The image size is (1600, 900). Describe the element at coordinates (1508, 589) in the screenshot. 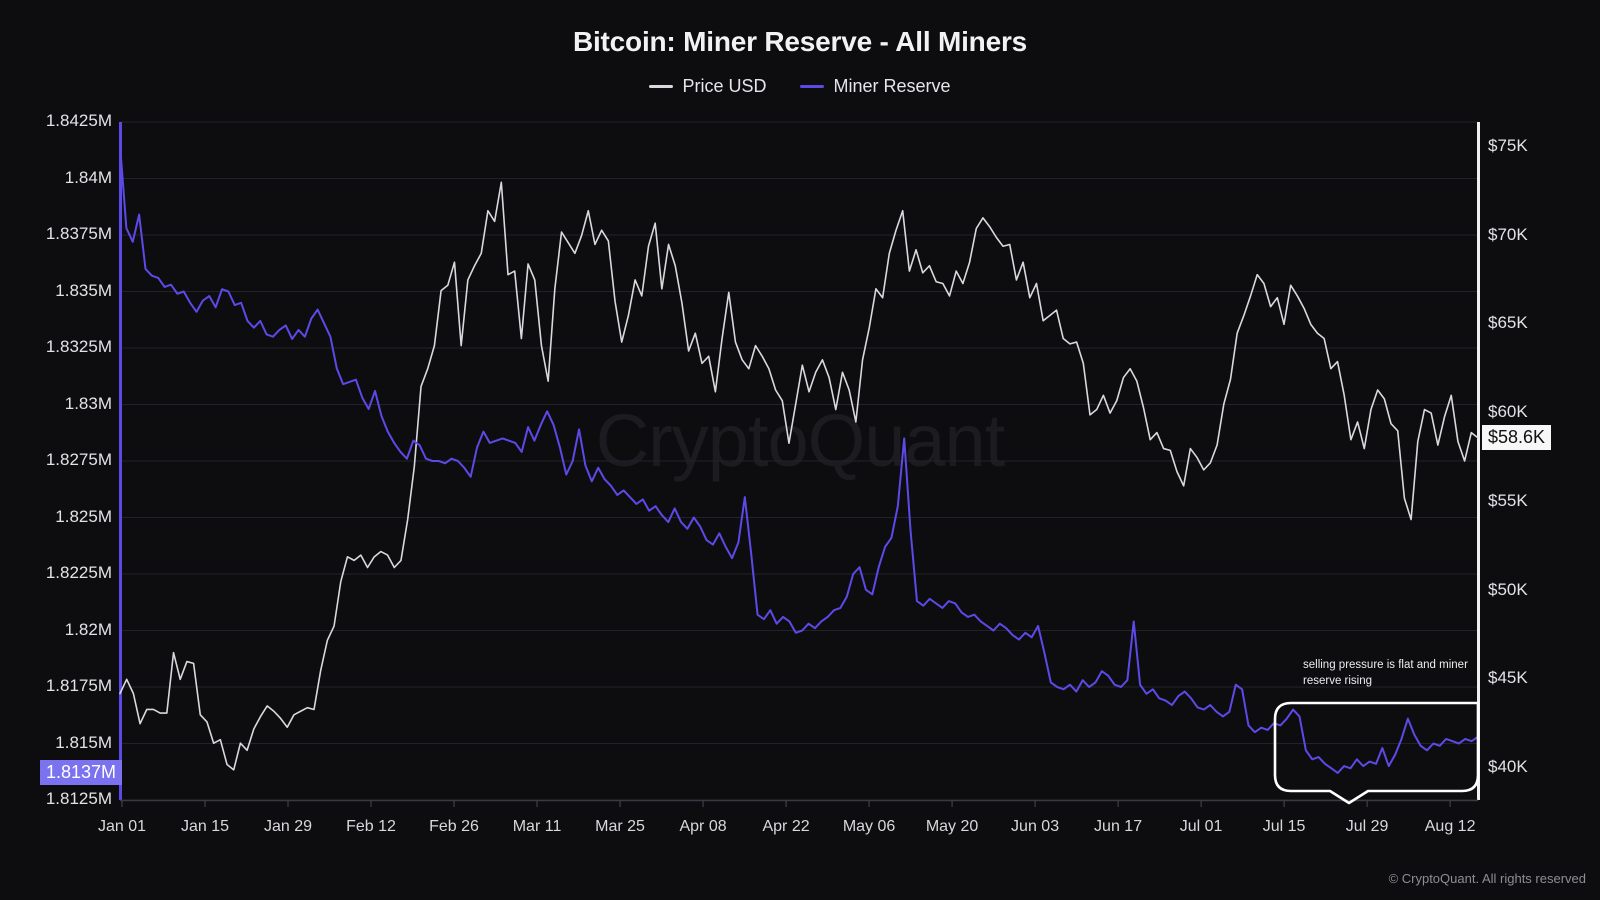

I see `right-axis-tick-label: $50K` at that location.